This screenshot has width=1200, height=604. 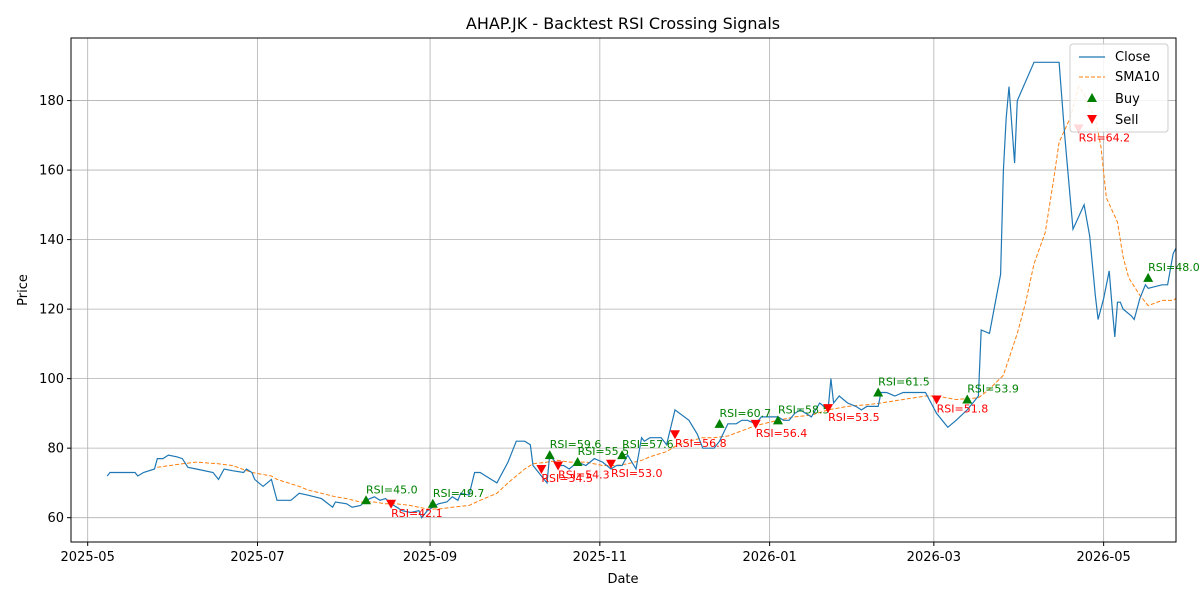 I want to click on legend-box, so click(x=1119, y=88).